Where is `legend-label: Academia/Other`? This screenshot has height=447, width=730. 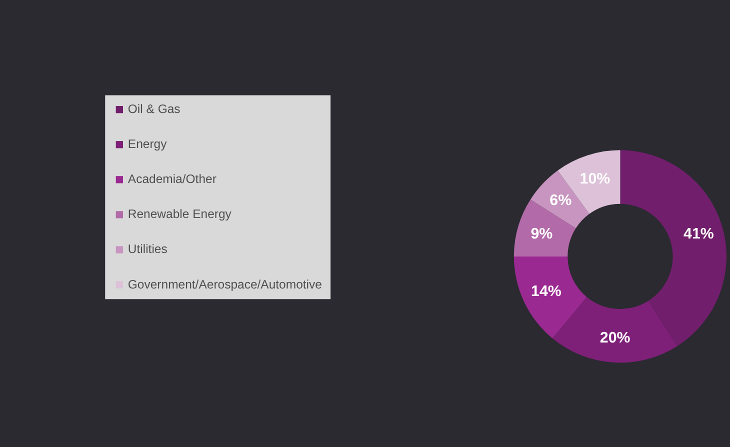 legend-label: Academia/Other is located at coordinates (172, 179).